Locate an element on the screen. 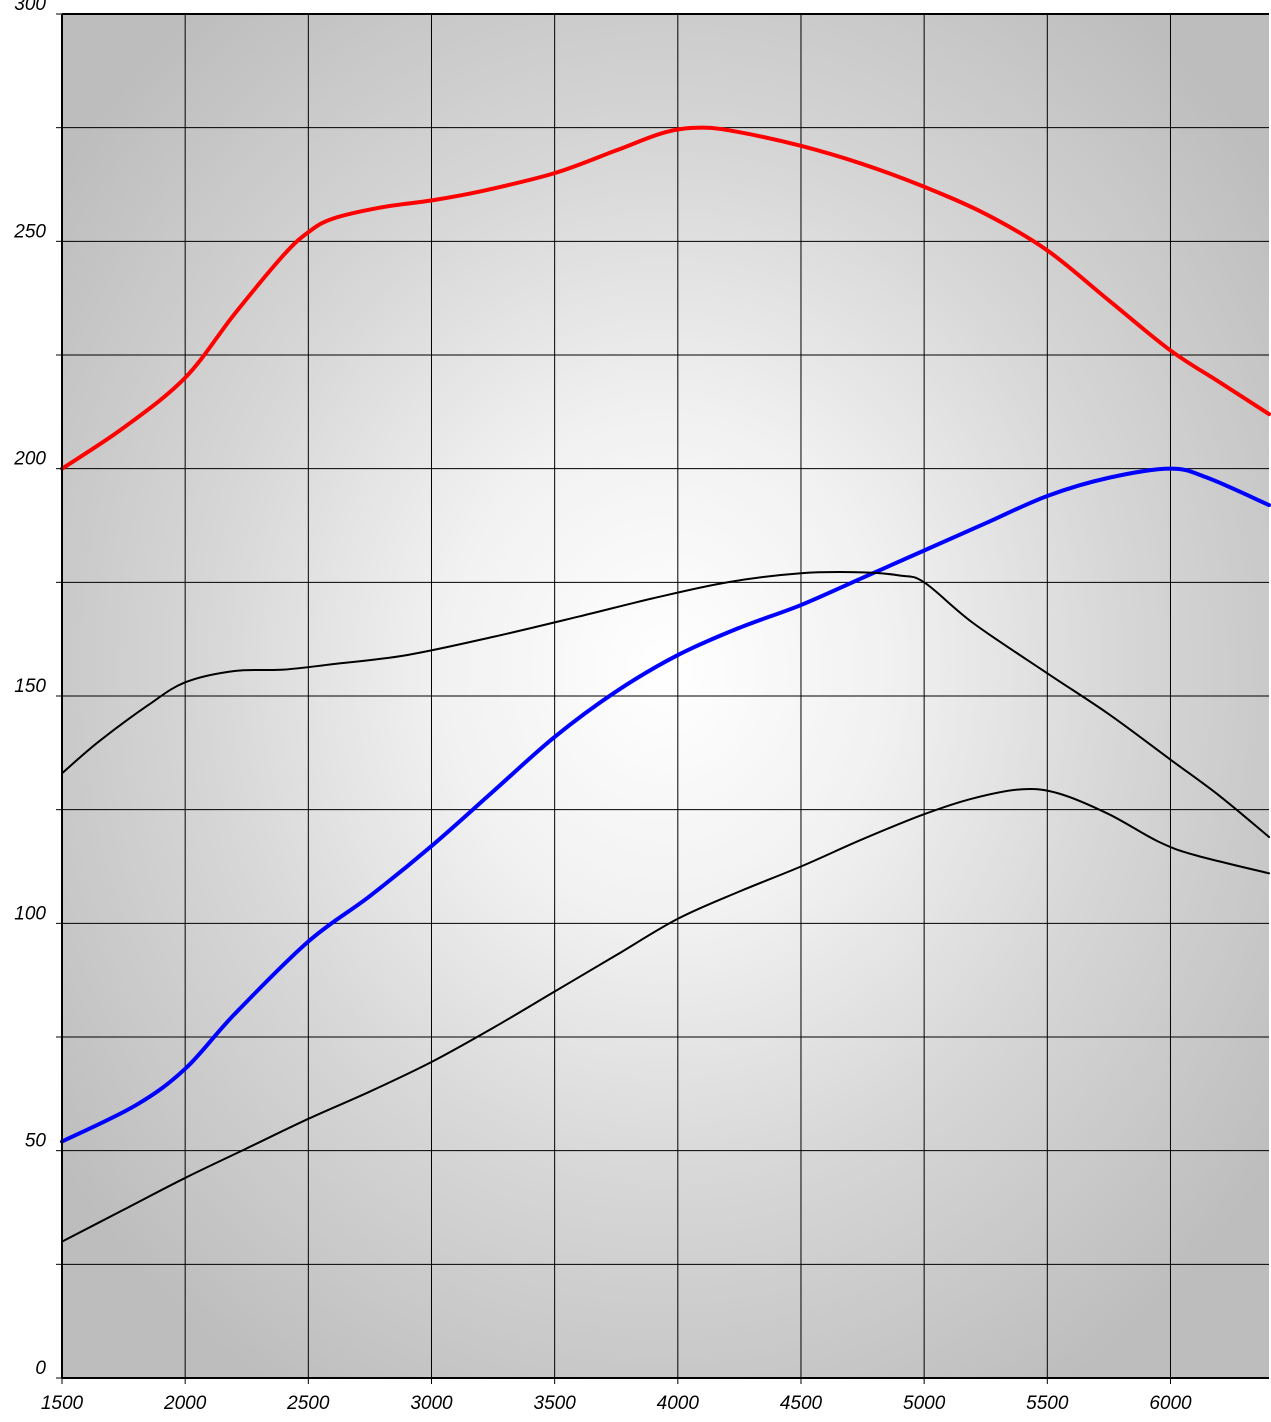 Image resolution: width=1271 pixels, height=1422 pixels. y-tick-label: 200 is located at coordinates (29, 459).